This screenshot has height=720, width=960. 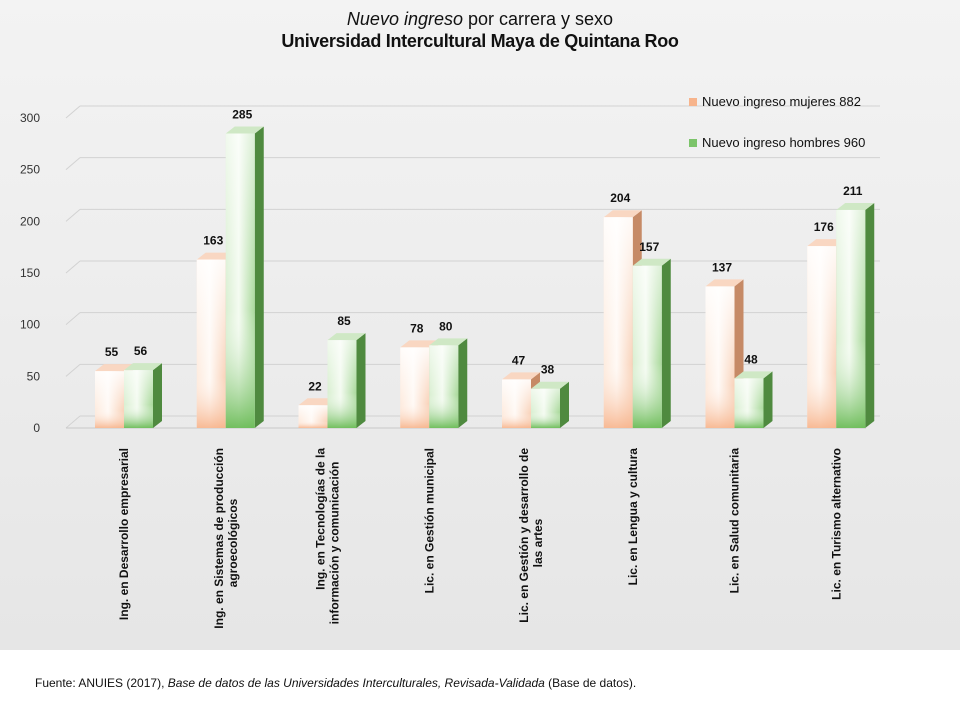 I want to click on data-label: 176, so click(x=824, y=227).